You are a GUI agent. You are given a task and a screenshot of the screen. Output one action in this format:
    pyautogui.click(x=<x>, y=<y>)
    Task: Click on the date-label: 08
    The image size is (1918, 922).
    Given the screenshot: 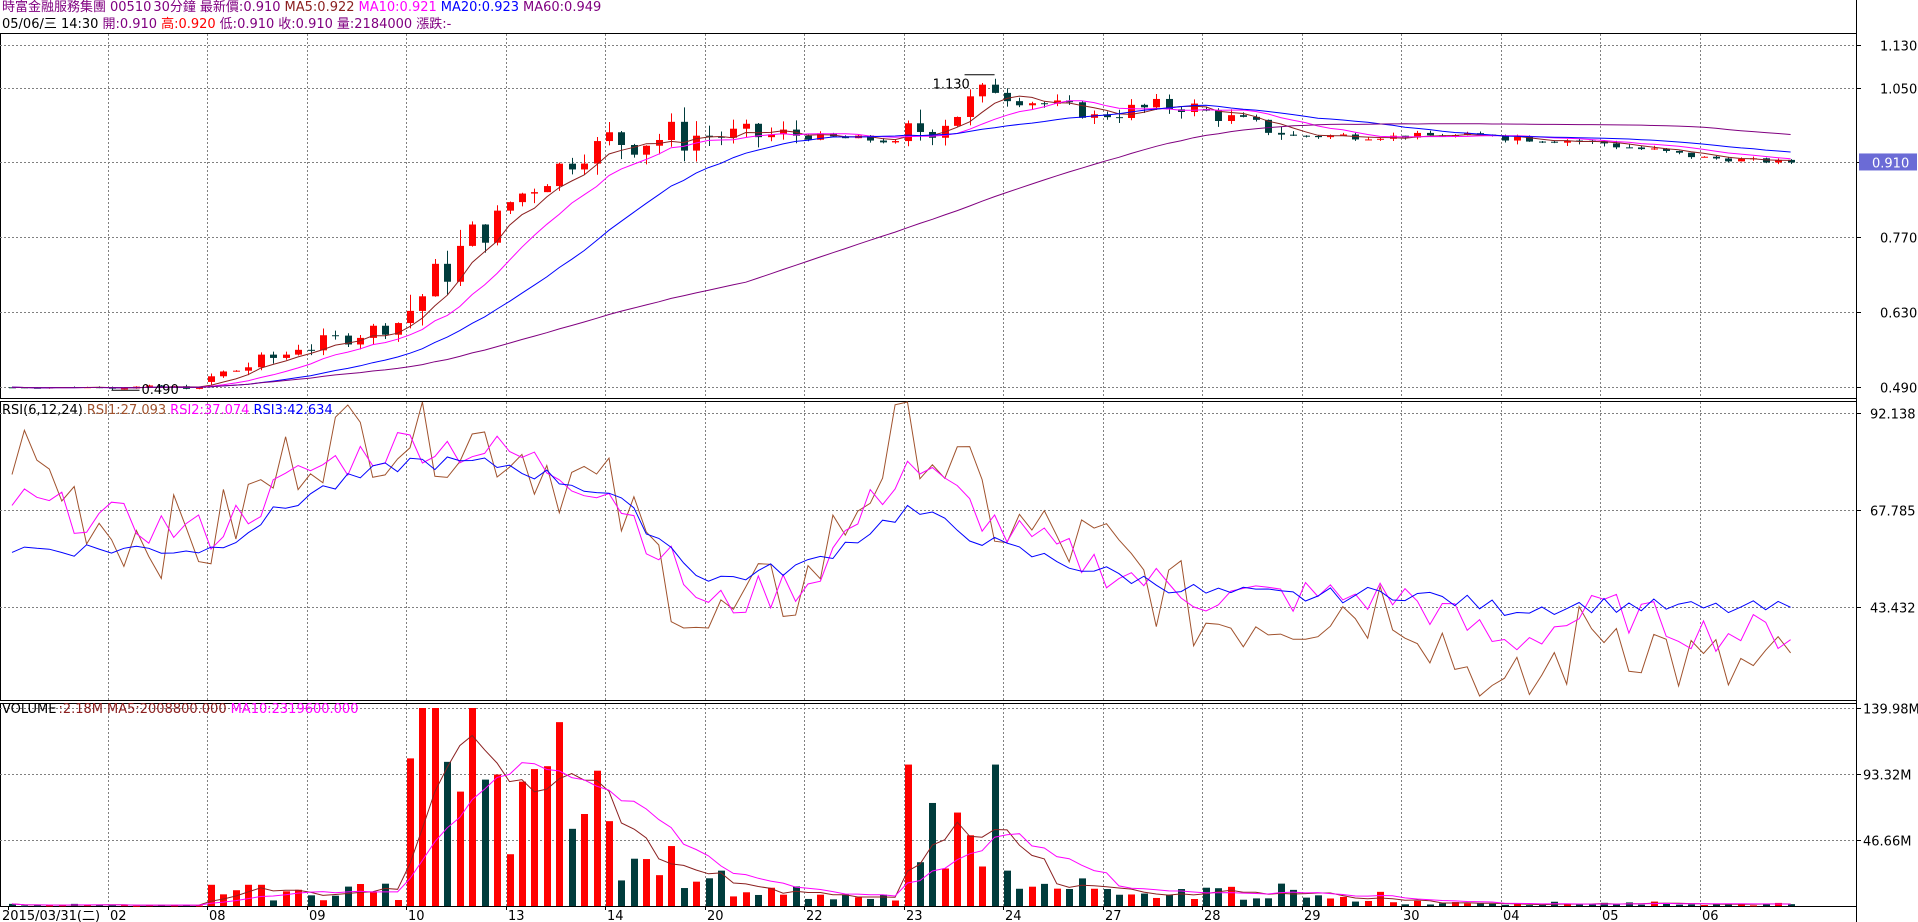 What is the action you would take?
    pyautogui.click(x=217, y=915)
    